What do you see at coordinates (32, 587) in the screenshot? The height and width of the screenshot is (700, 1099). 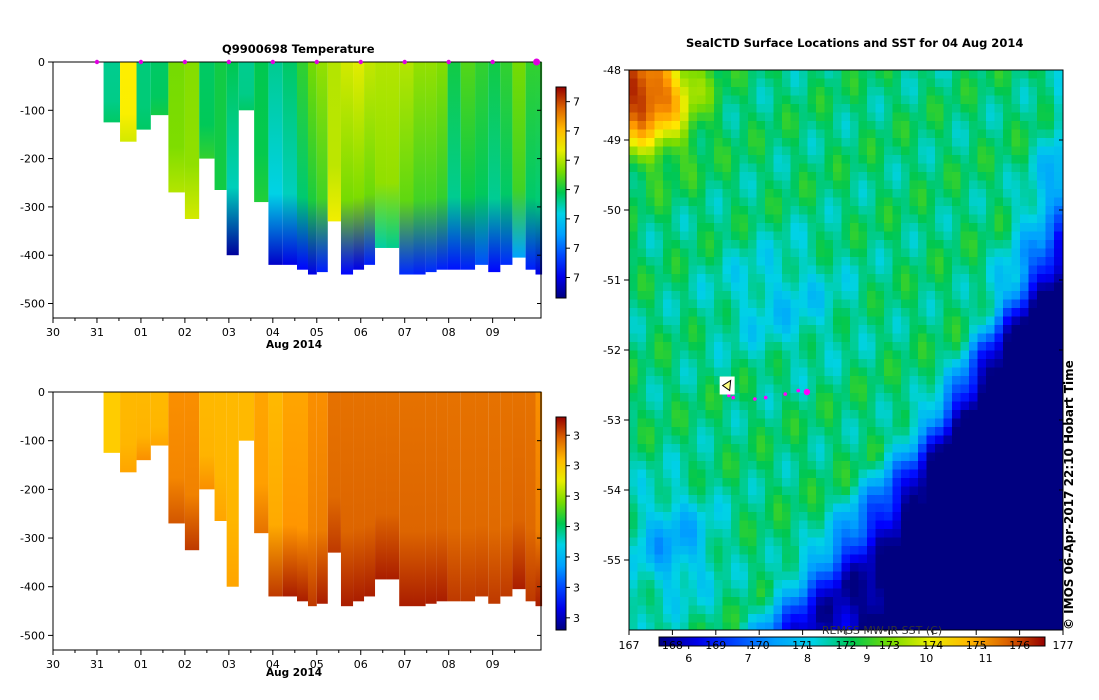 I see `sal-ytick-label: -400` at bounding box center [32, 587].